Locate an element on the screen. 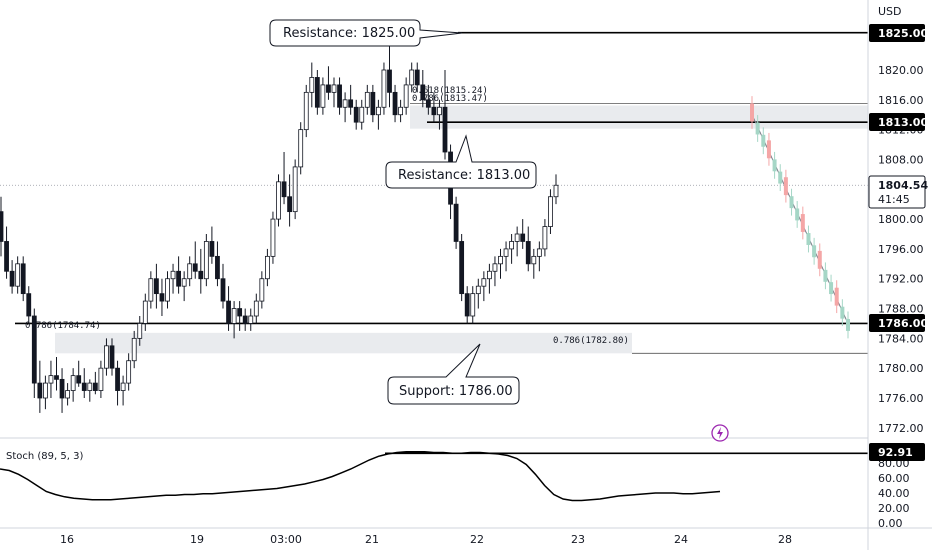 Image resolution: width=932 pixels, height=550 pixels. price-tag-stoch: 92.91 is located at coordinates (897, 452).